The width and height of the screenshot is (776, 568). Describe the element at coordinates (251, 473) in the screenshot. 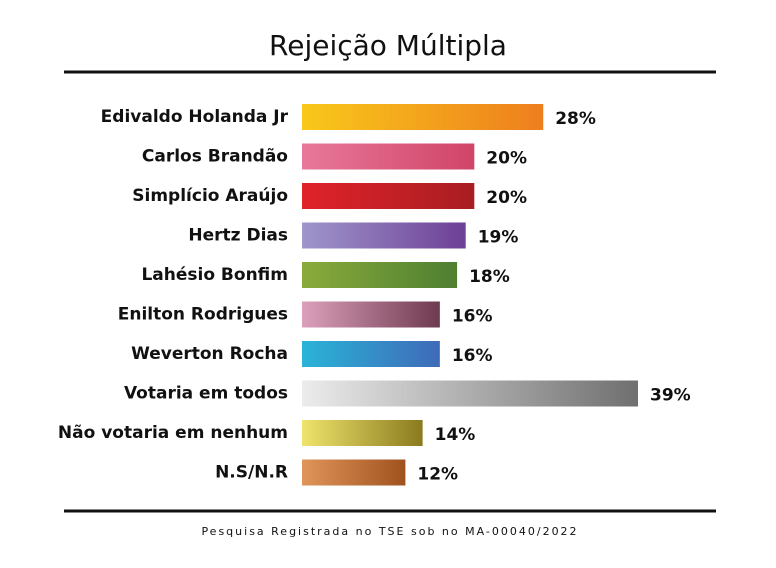

I see `category-label: N.S/N.R` at that location.